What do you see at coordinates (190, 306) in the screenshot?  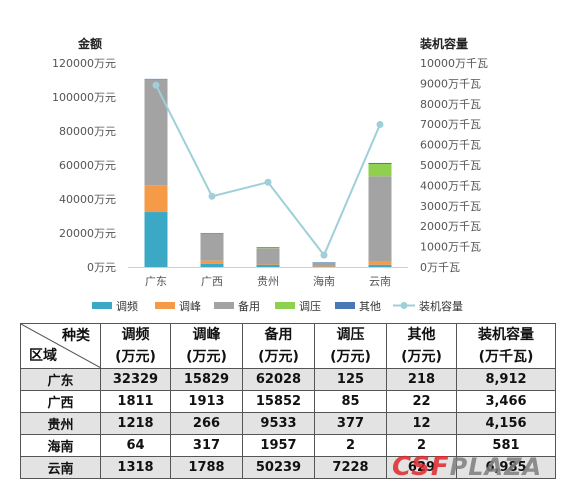 I see `legend-label: 调峰` at bounding box center [190, 306].